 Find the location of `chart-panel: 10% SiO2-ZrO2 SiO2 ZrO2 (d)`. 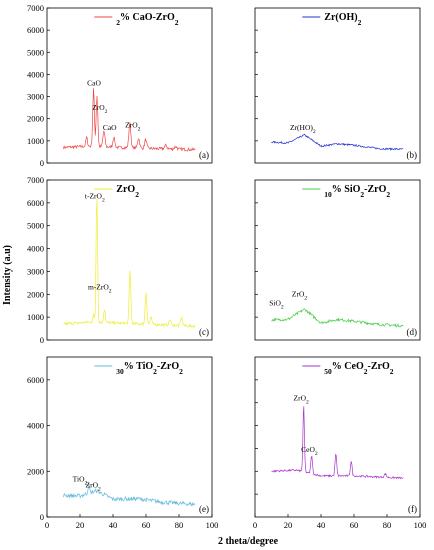

chart-panel: 10% SiO2-ZrO2 SiO2 ZrO2 (d) is located at coordinates (337, 260).